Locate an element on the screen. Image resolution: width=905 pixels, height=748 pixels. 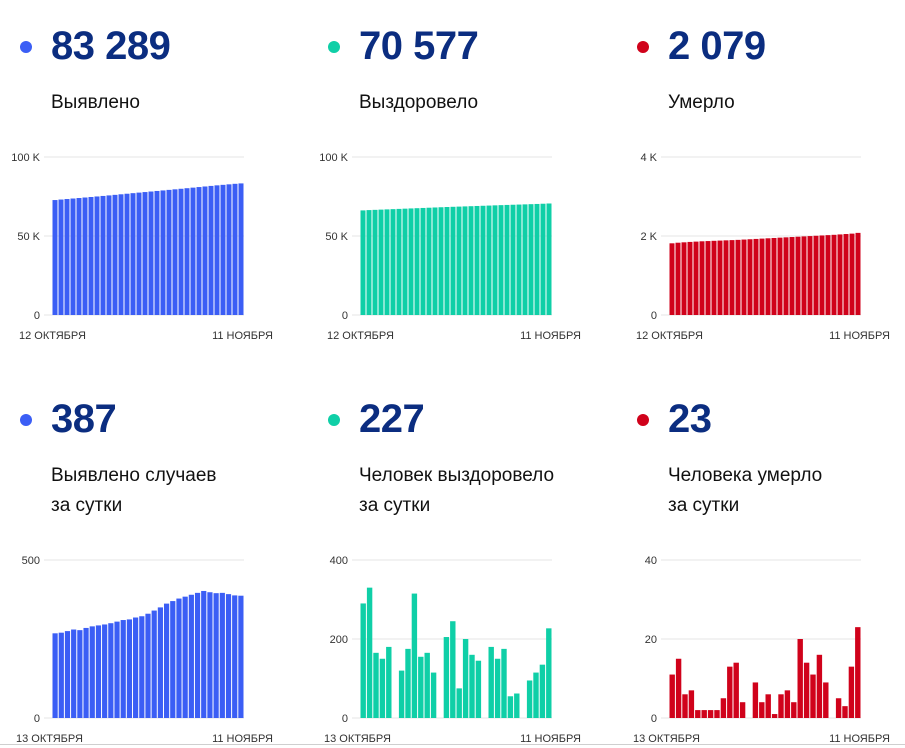
metric-value: 70 577 is located at coordinates (419, 46).